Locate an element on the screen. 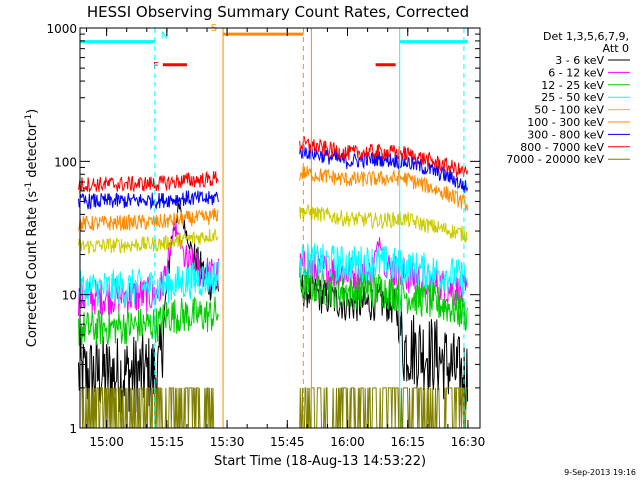  legend-entry-label-4: 50 - 100 keV is located at coordinates (569, 110).